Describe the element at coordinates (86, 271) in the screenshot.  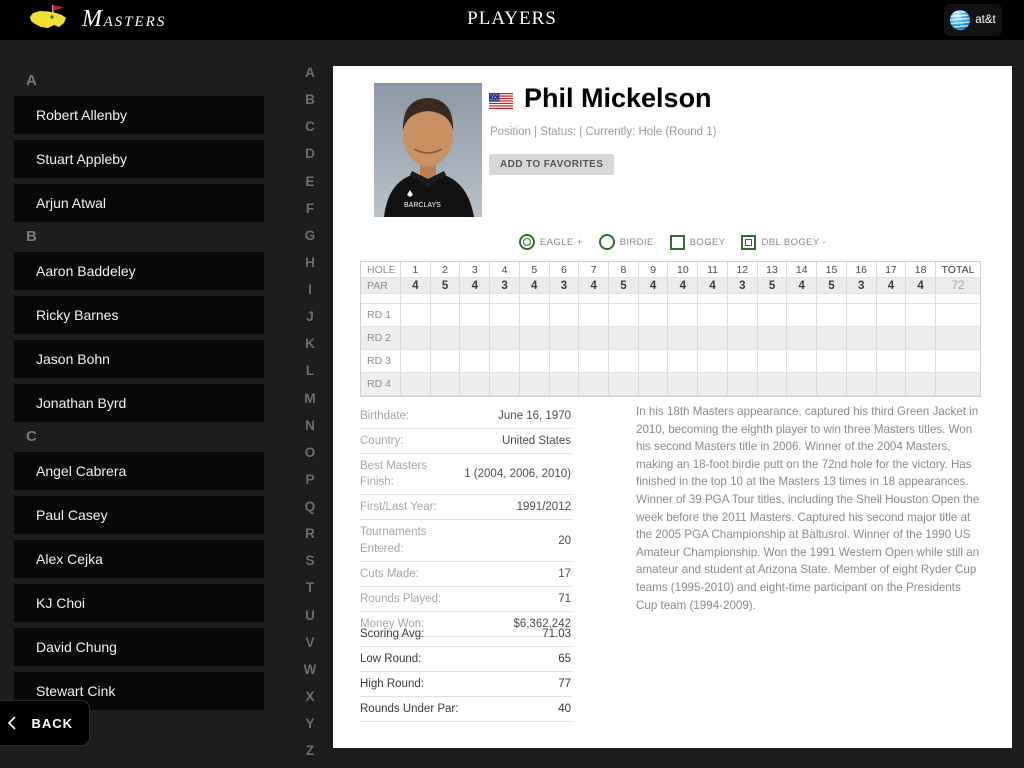
I see `player-row-label: Aaron Baddeley` at that location.